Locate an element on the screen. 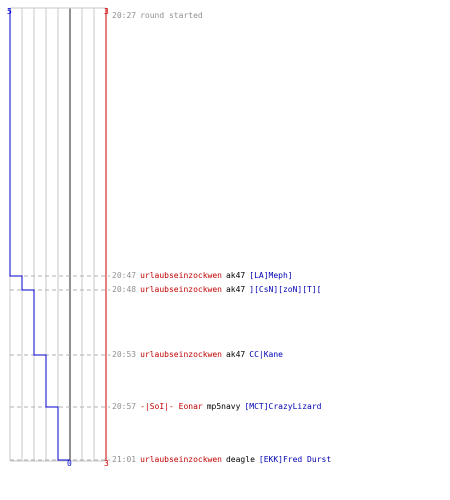 The width and height of the screenshot is (450, 500). team-b-start-count: 3 is located at coordinates (106, 11).